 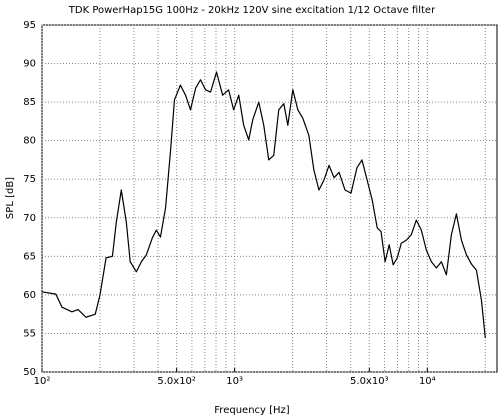 What do you see at coordinates (10, 198) in the screenshot?
I see `y-axis-label: SPL [dB]` at bounding box center [10, 198].